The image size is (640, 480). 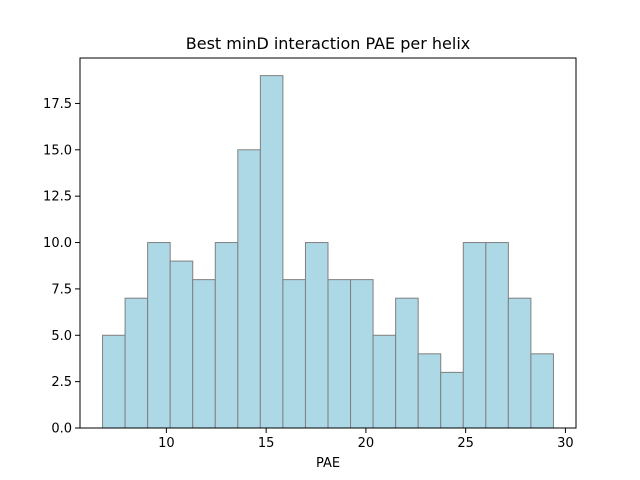 I want to click on x-tick-label: 30, so click(x=565, y=443).